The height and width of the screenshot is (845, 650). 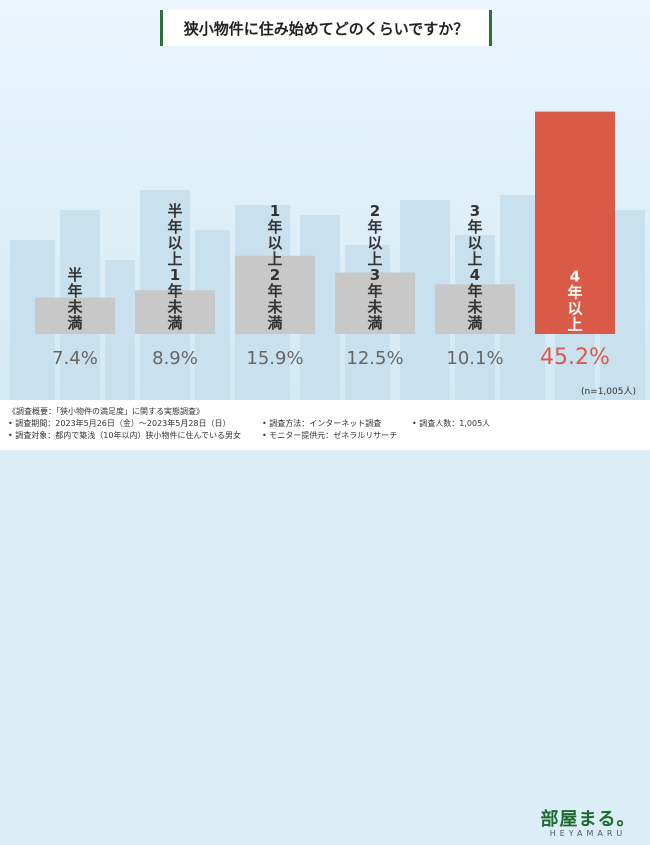 What do you see at coordinates (574, 301) in the screenshot?
I see `category-label-5: 4 年以上` at bounding box center [574, 301].